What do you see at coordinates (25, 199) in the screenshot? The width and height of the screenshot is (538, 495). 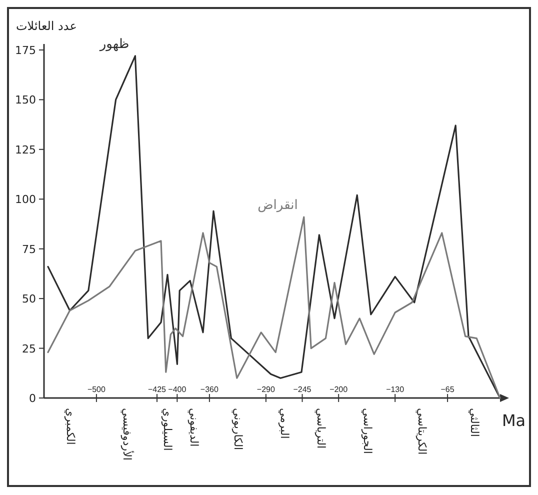 I see `y-tick-label: 100` at bounding box center [25, 199].